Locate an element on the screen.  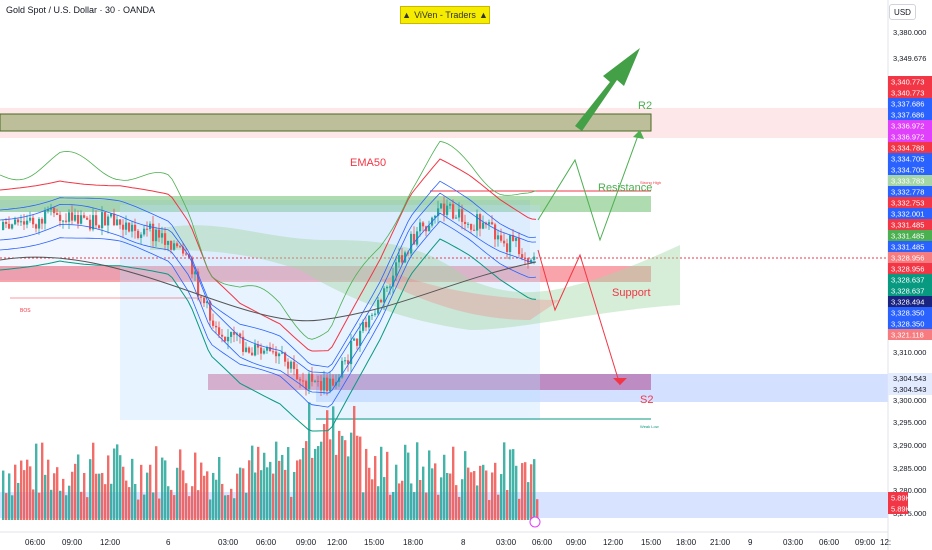
r2-label: R2 is located at coordinates (645, 106).